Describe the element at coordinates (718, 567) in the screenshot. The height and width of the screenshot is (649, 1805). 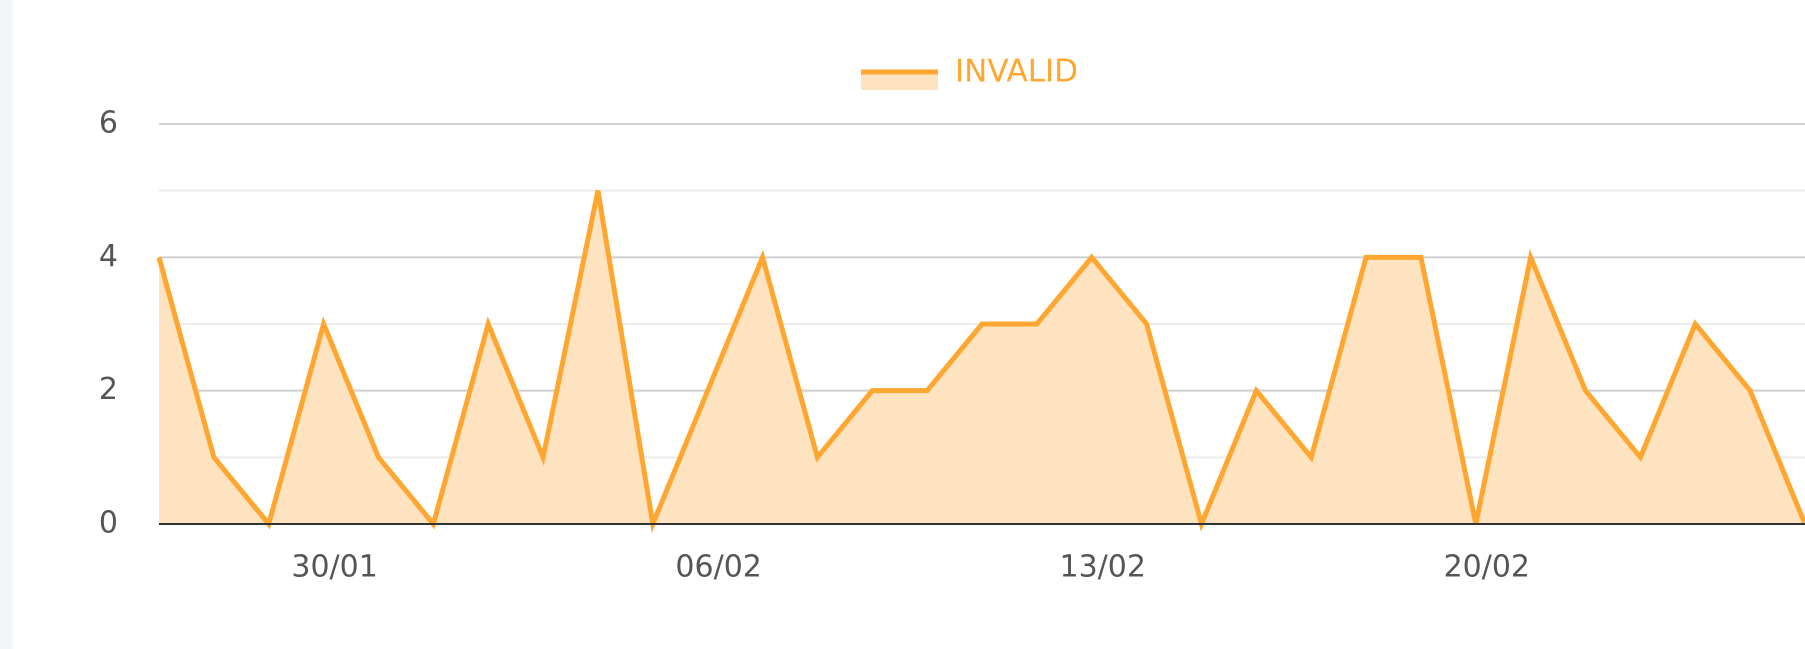
I see `x-tick-label: 06/02` at that location.